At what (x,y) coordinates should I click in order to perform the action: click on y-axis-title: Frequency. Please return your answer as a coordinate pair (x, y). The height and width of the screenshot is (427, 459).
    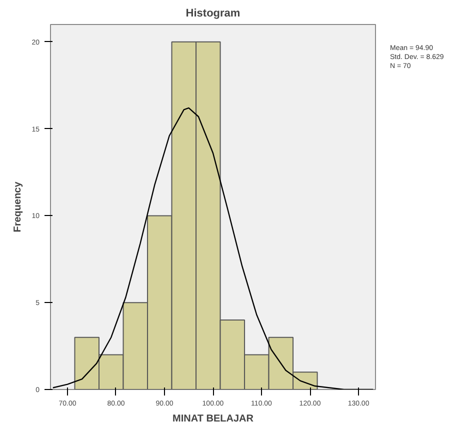
    Looking at the image, I should click on (18, 206).